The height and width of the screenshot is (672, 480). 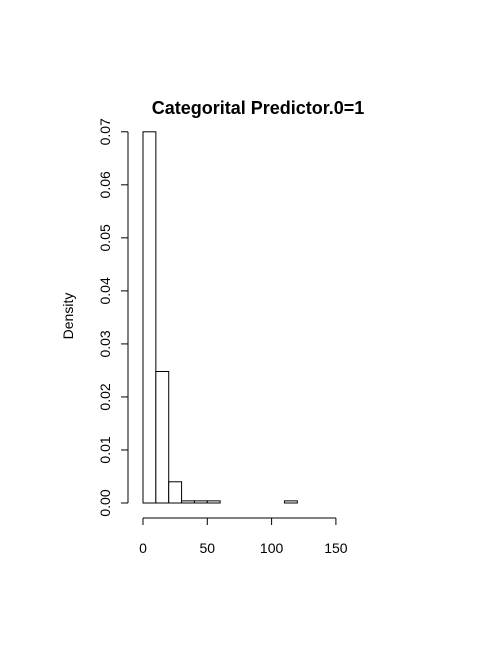 I want to click on x-tick-label-2: 100, so click(x=272, y=548).